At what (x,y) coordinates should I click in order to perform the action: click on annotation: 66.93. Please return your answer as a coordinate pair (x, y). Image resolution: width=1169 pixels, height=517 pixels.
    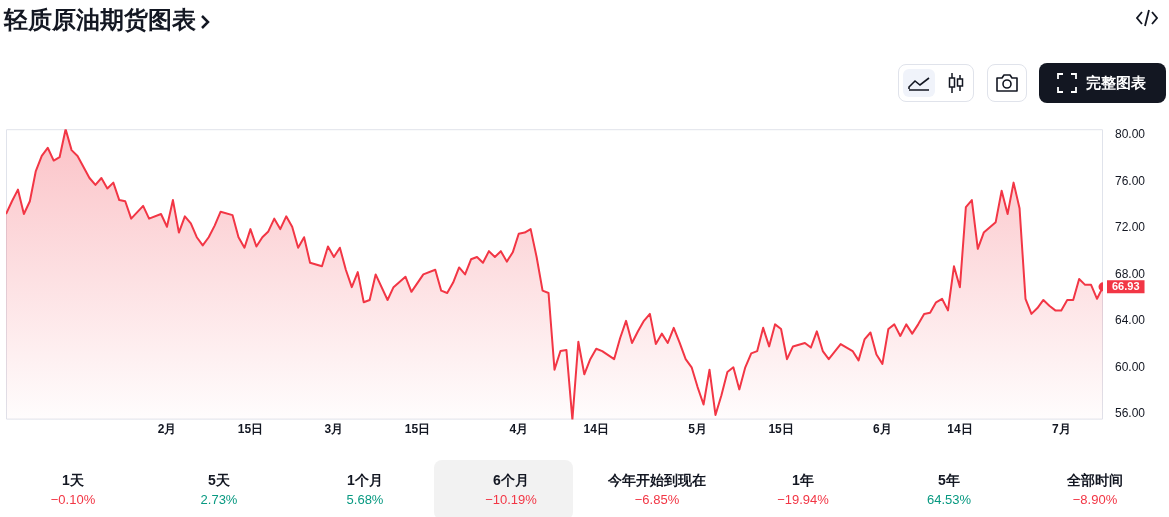
    Looking at the image, I should click on (1126, 285).